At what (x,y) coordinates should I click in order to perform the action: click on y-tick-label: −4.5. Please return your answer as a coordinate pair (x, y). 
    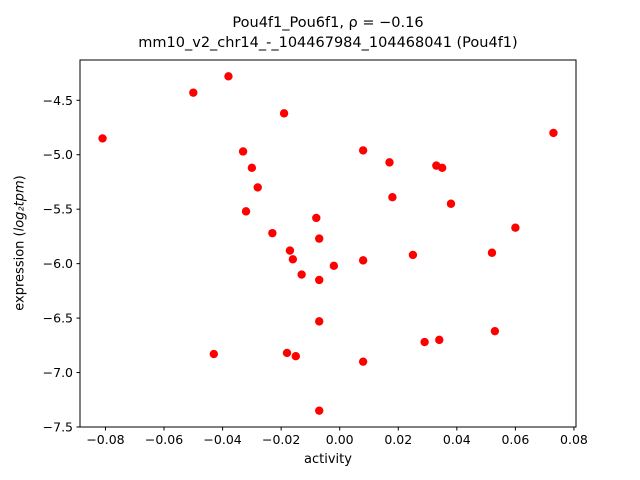
    Looking at the image, I should click on (58, 100).